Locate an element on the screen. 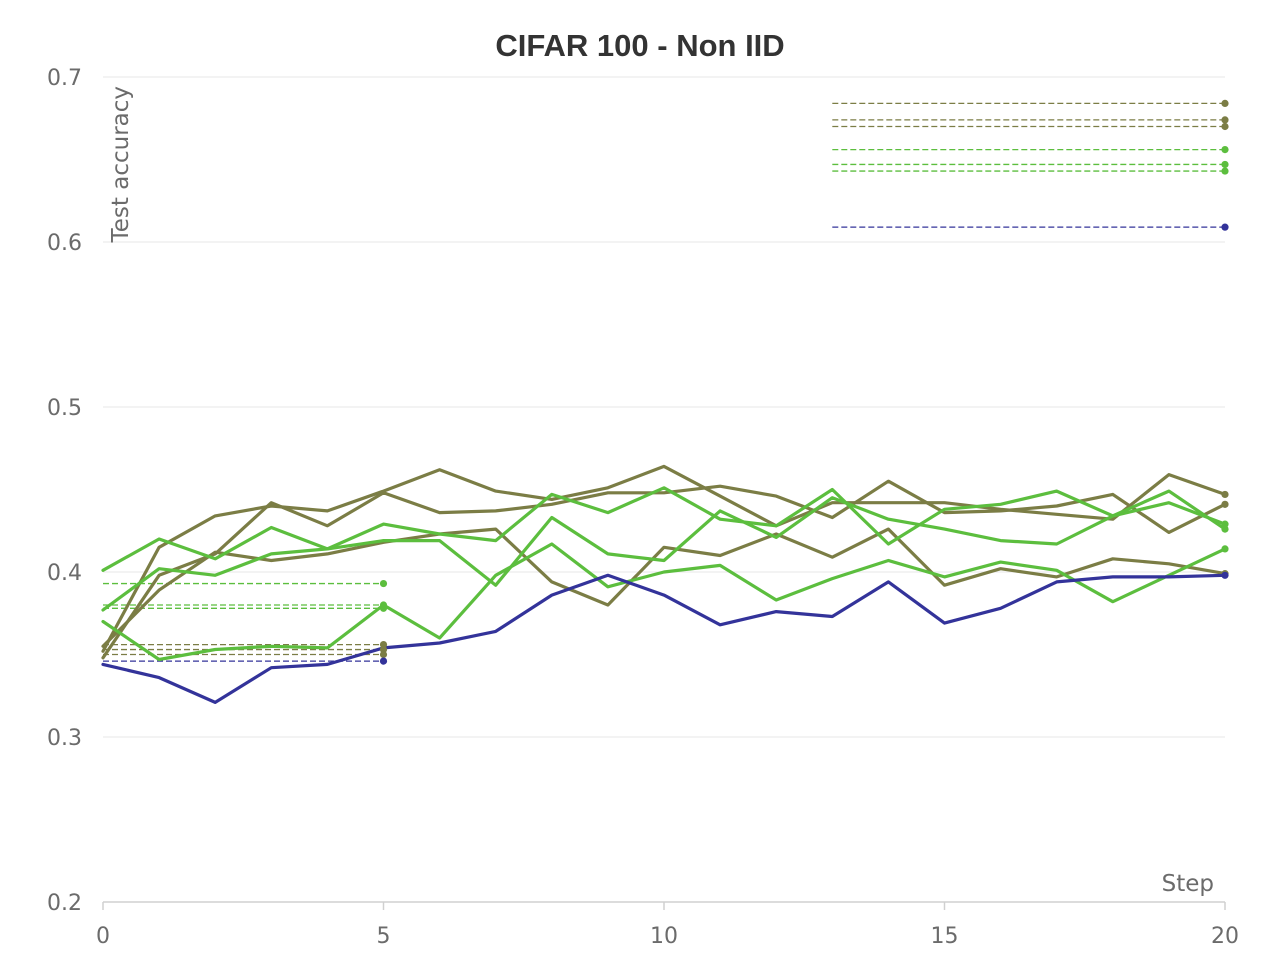  x-axis-label: Step is located at coordinates (1188, 884).